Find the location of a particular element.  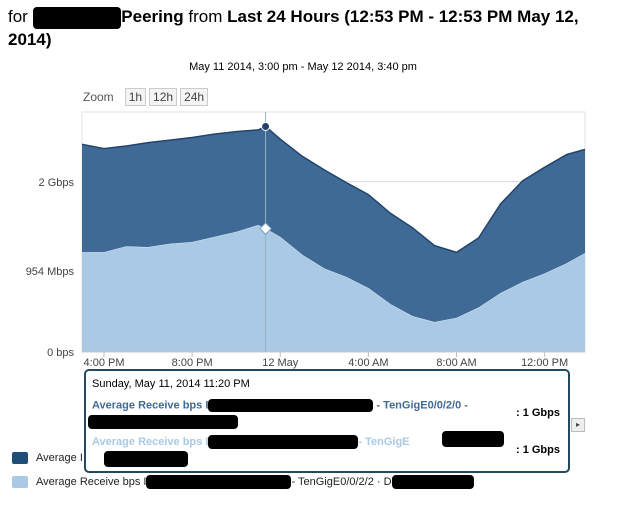

tooltip-row-2-value: : 1 Gbps is located at coordinates (537, 450).